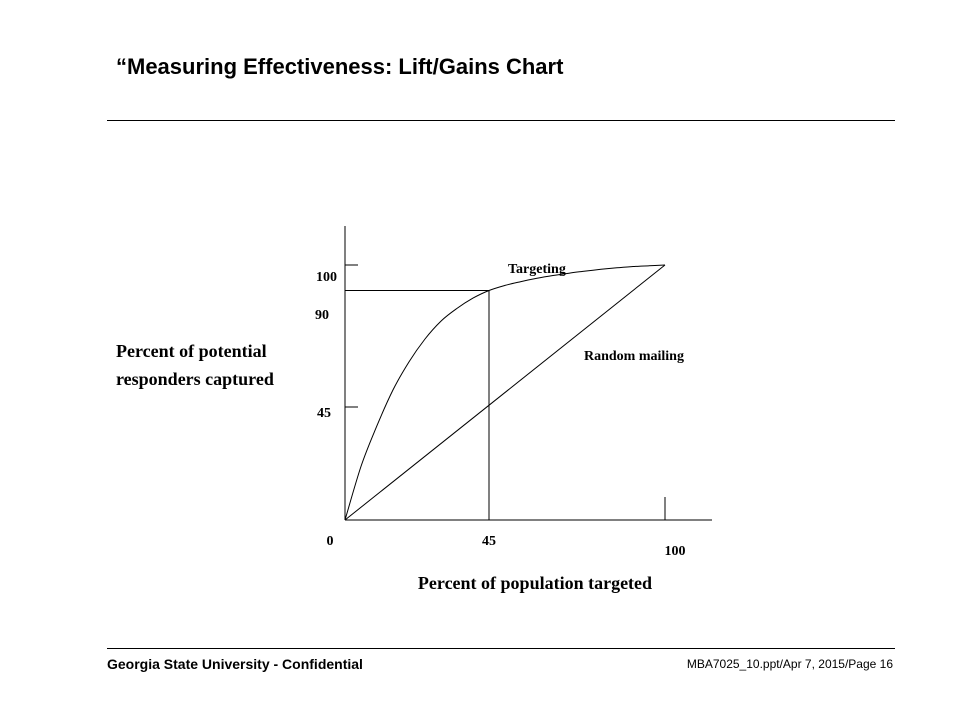 This screenshot has height=720, width=960. Describe the element at coordinates (675, 551) in the screenshot. I see `x-tick-label-100: 100` at that location.